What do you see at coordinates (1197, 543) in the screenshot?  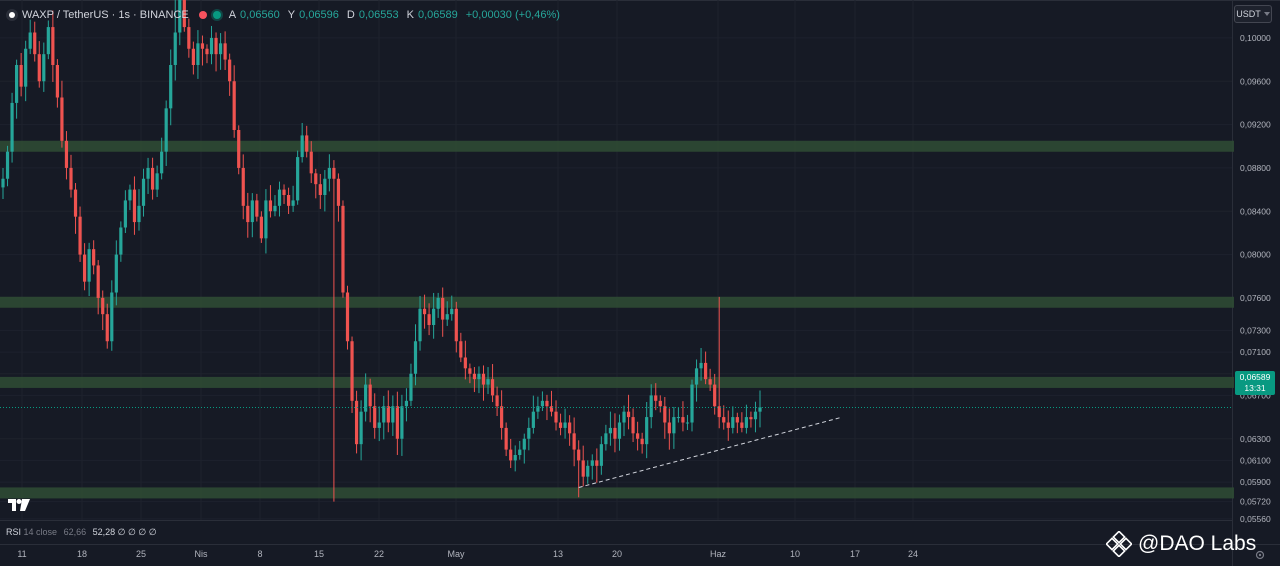 I see `watermark-text: @DAO Labs` at bounding box center [1197, 543].